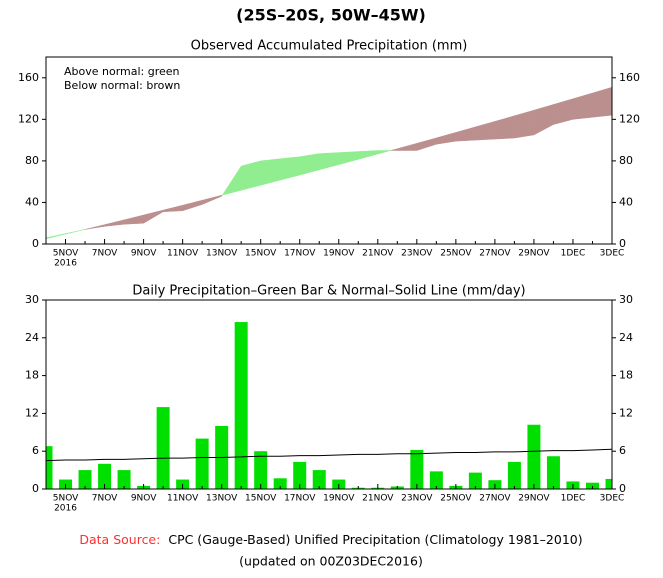 The height and width of the screenshot is (578, 663). What do you see at coordinates (122, 85) in the screenshot?
I see `annotation: Below normal: brown` at bounding box center [122, 85].